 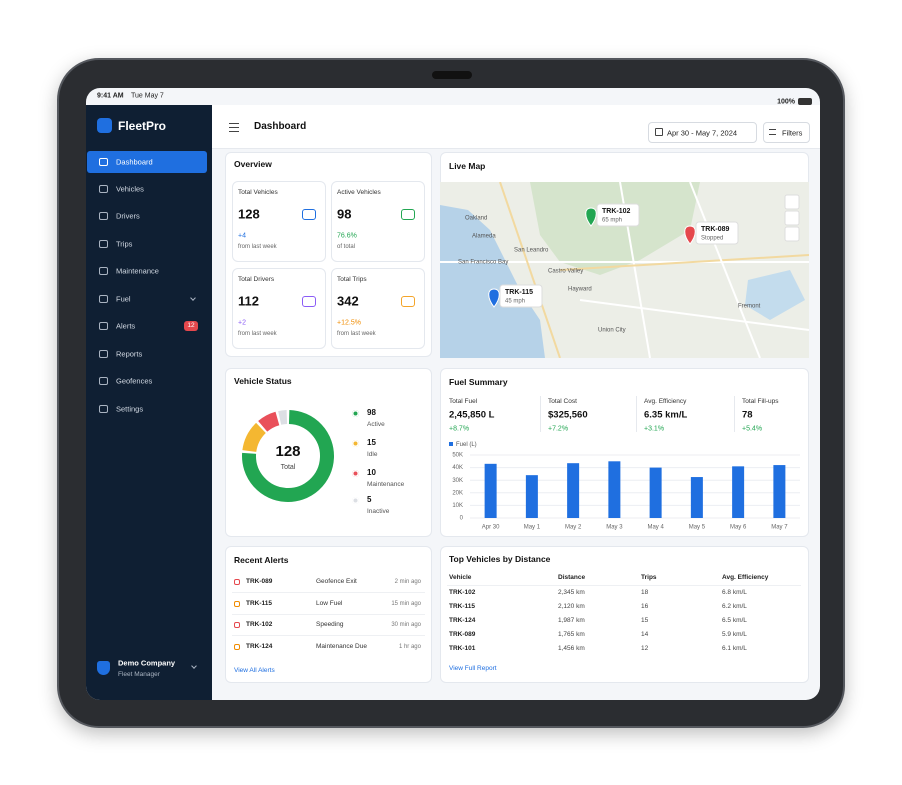 I want to click on nav-item: Trips, so click(x=124, y=244).